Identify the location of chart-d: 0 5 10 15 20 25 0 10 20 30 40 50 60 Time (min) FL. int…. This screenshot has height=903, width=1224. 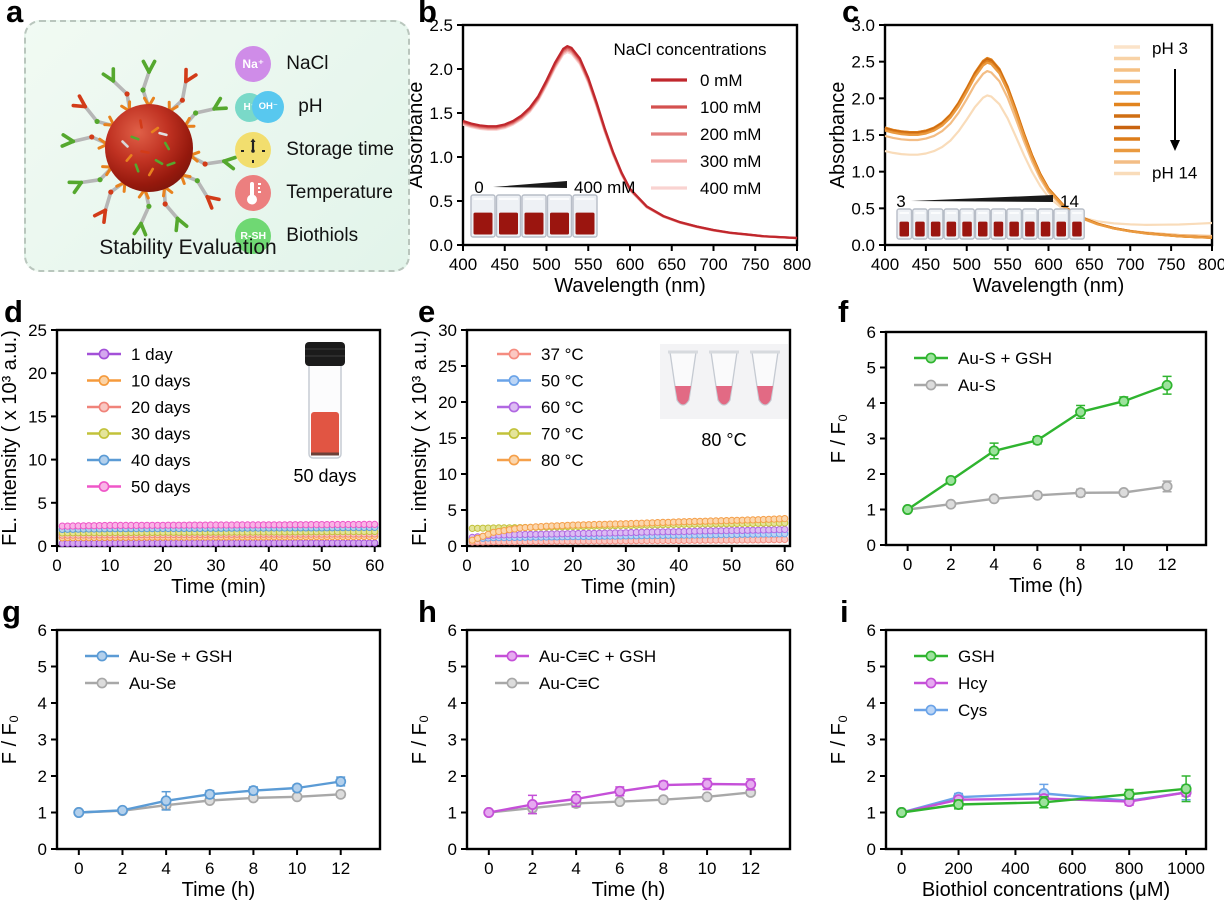
(192, 459).